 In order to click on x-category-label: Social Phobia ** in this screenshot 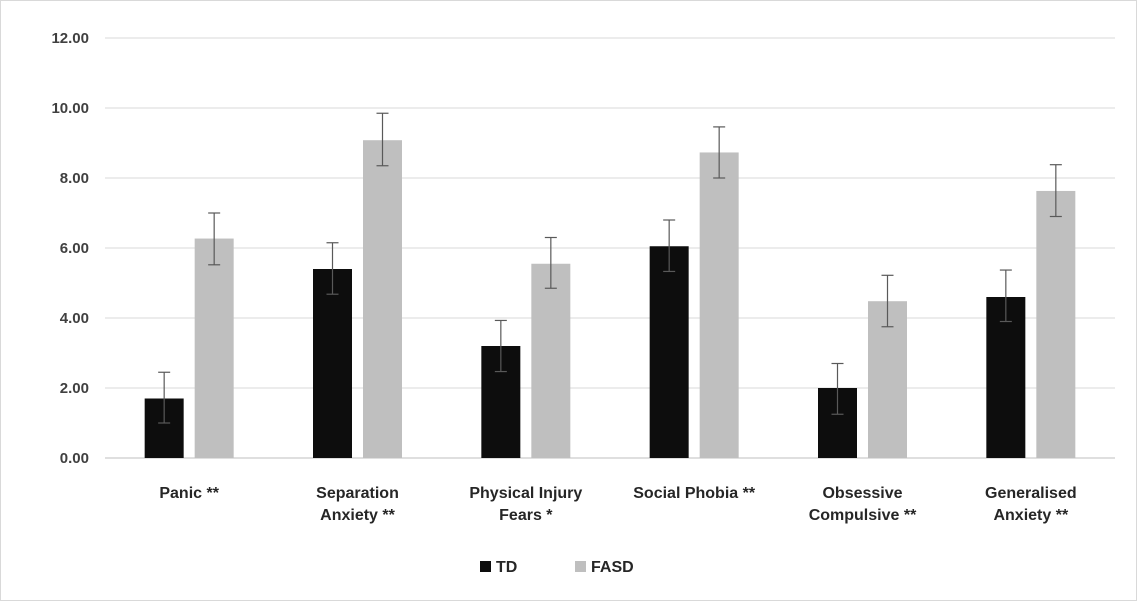, I will do `click(694, 493)`.